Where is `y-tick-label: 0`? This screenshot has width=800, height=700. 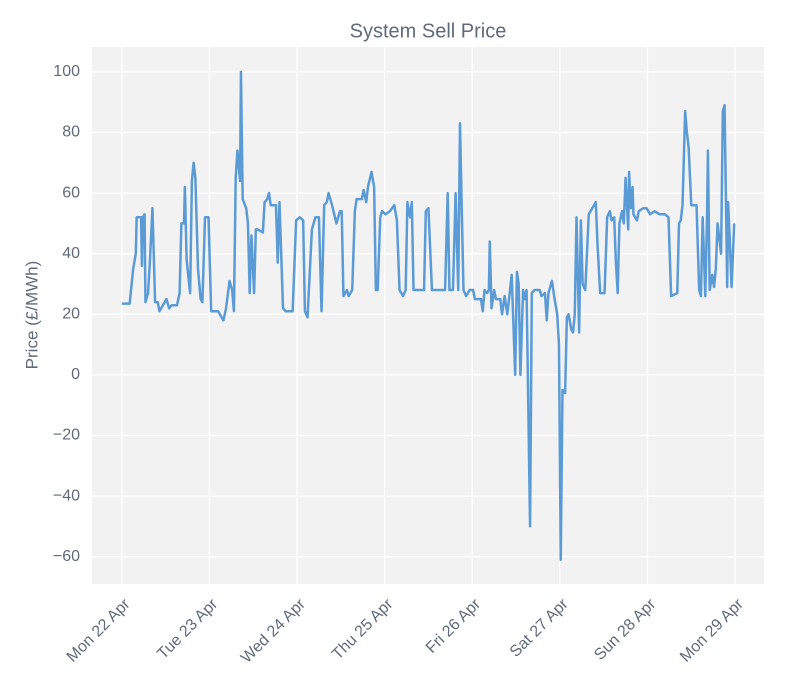
y-tick-label: 0 is located at coordinates (75, 374).